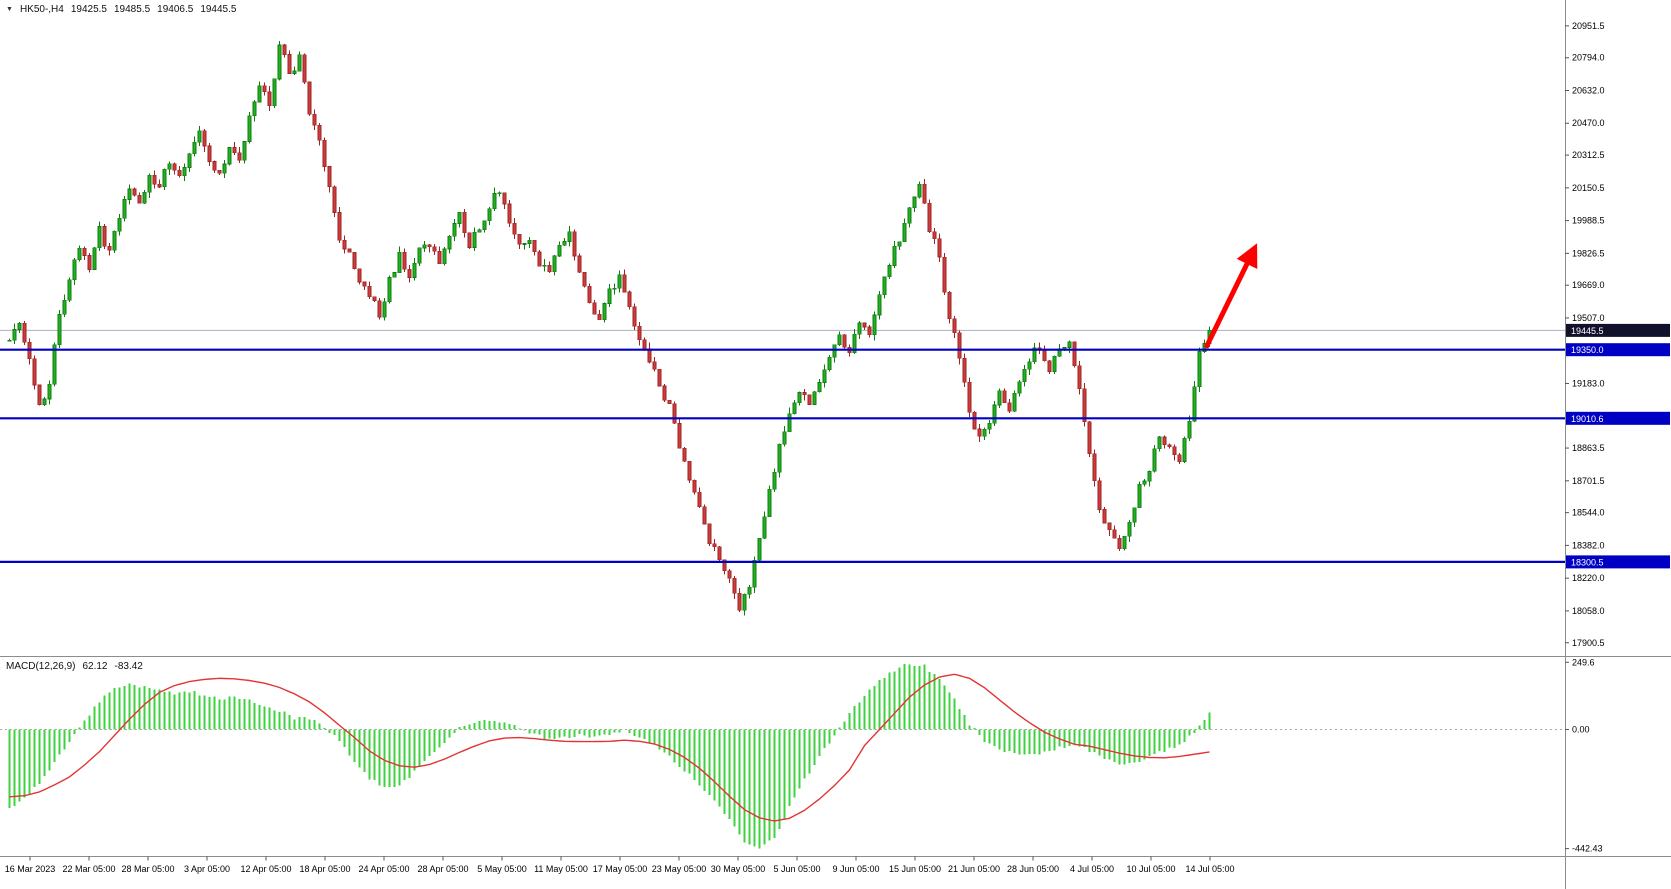 The image size is (1671, 889). I want to click on price-tick-label: 20470.0, so click(1588, 123).